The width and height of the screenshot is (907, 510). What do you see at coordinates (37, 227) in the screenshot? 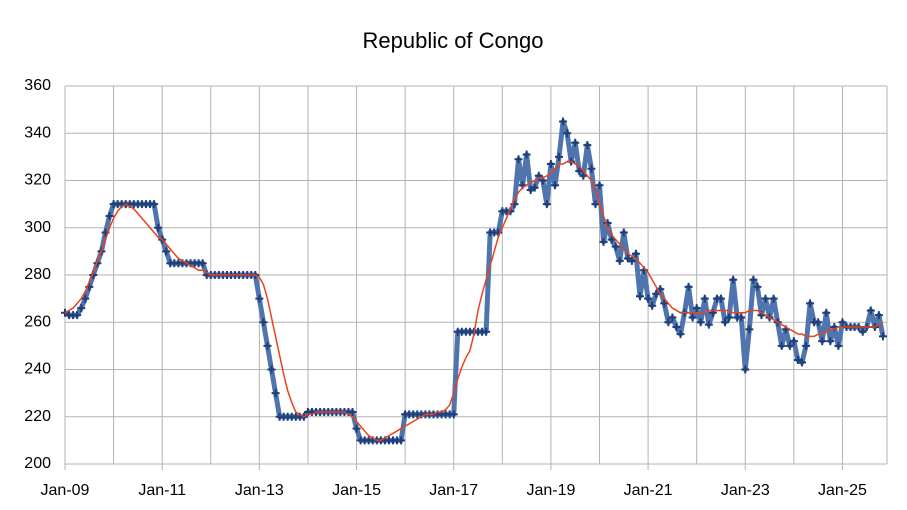
I see `y-tick-label: 300` at bounding box center [37, 227].